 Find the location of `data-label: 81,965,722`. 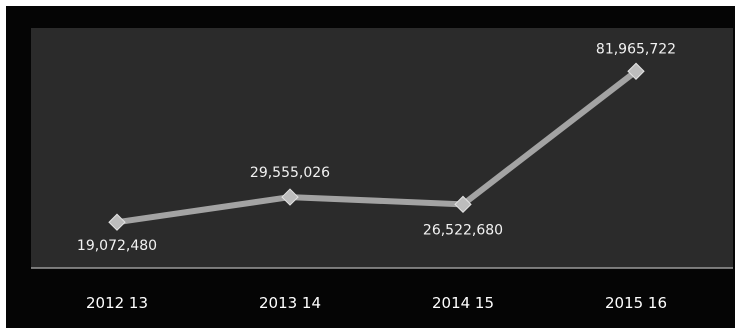

data-label: 81,965,722 is located at coordinates (636, 49).